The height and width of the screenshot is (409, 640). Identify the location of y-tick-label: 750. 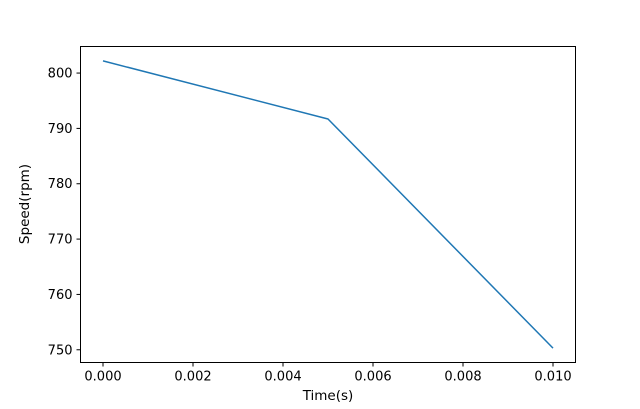
(60, 350).